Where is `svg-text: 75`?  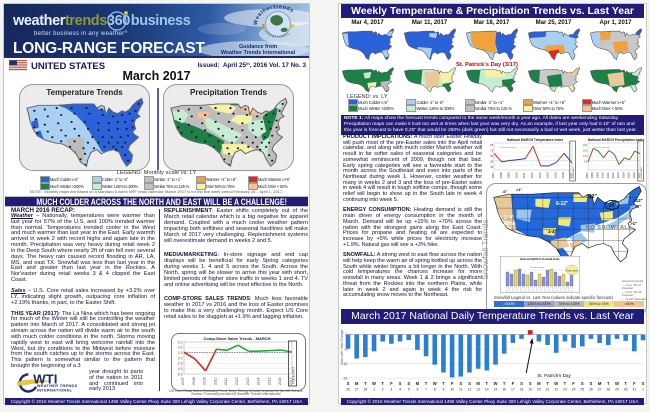
svg-text: 75 is located at coordinates (491, 151).